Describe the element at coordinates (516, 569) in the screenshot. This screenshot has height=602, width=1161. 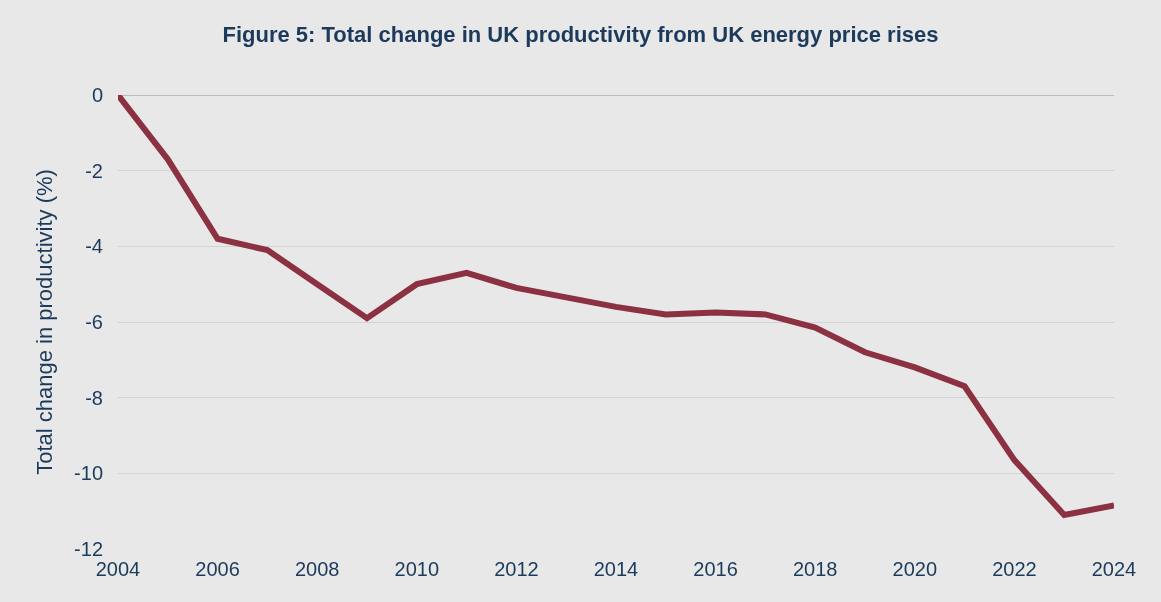
I see `x-tick-label: 2012` at that location.